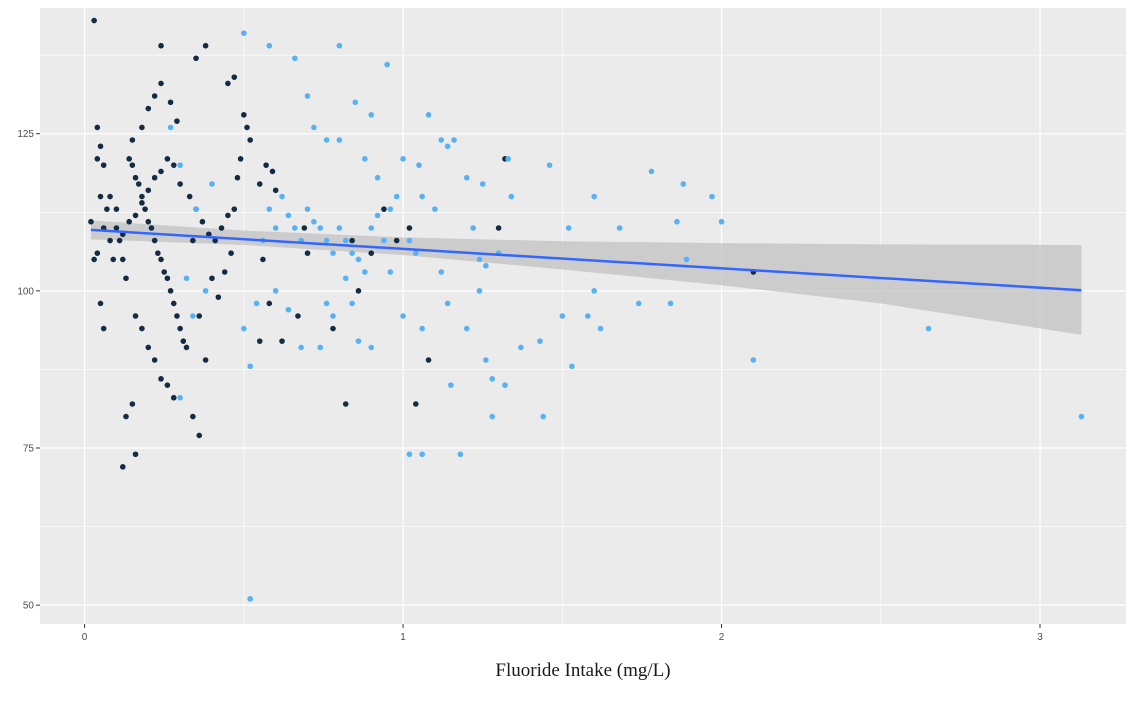 This screenshot has width=1139, height=714. Describe the element at coordinates (85, 637) in the screenshot. I see `x-tick-label: 0` at that location.